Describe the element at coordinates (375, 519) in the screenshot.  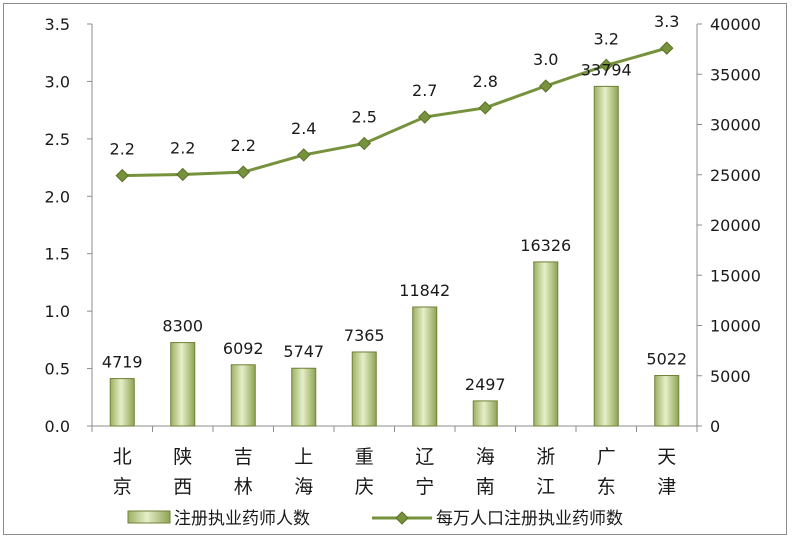
I see `legend: 注册执业药师人数 每万人口注册执业药师数` at that location.